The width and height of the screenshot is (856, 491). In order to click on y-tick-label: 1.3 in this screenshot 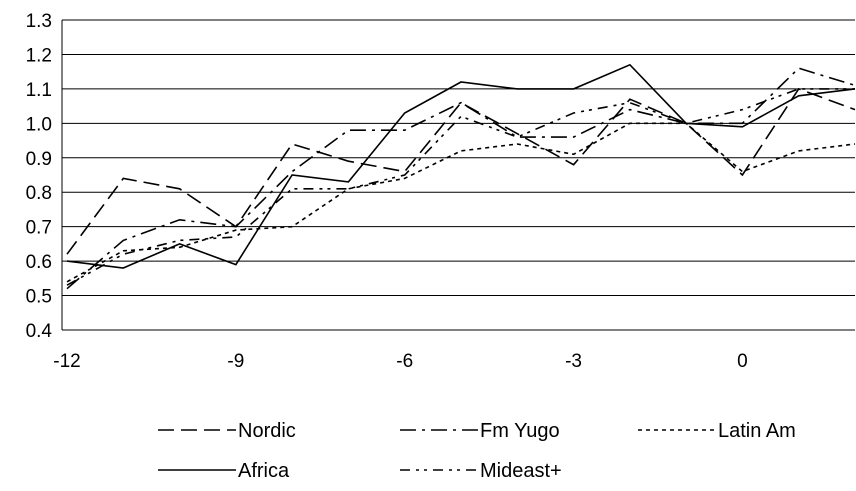, I will do `click(39, 21)`.